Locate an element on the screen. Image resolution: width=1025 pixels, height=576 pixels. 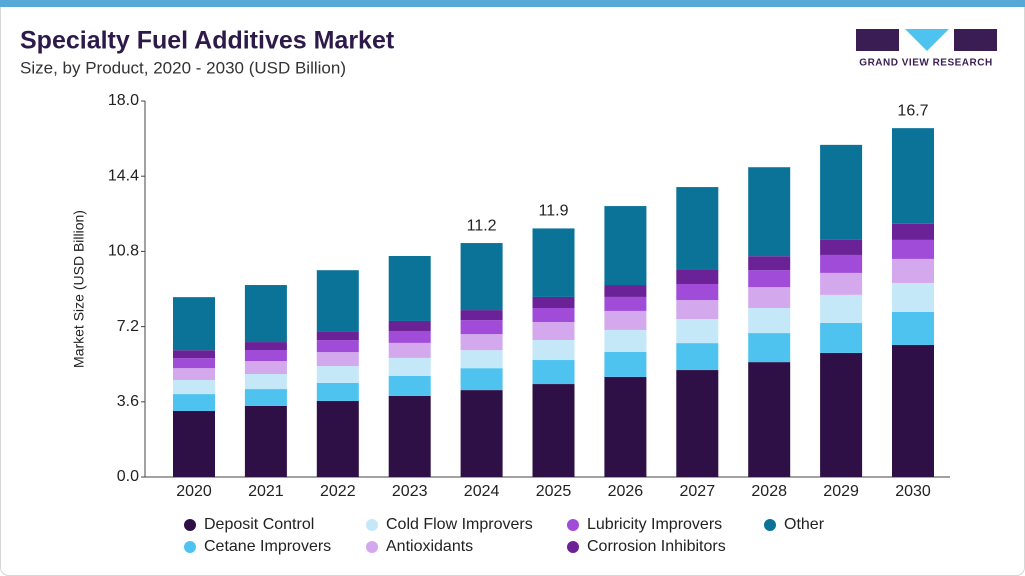
x-tick-label: 2030 is located at coordinates (913, 491).